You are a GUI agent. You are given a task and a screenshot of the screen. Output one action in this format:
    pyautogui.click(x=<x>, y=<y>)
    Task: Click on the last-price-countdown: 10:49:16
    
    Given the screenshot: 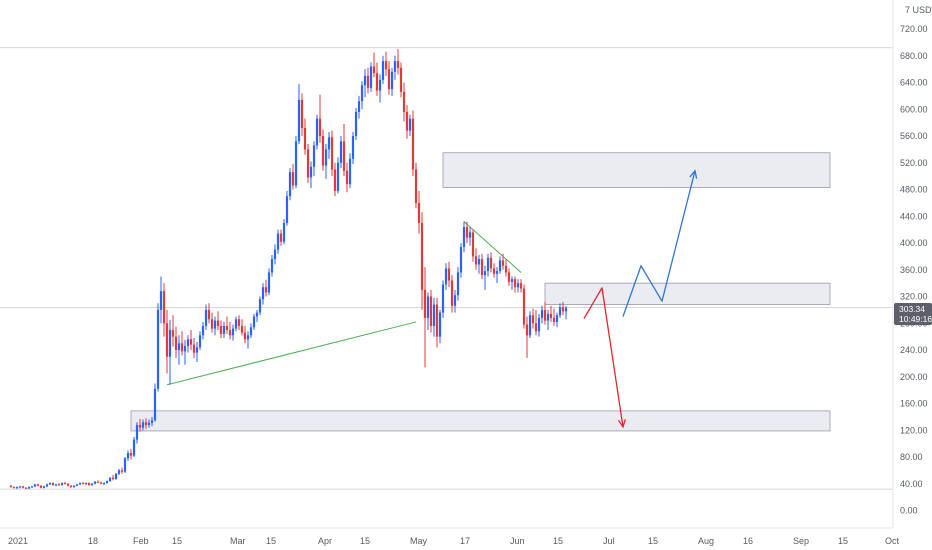 What is the action you would take?
    pyautogui.click(x=915, y=319)
    